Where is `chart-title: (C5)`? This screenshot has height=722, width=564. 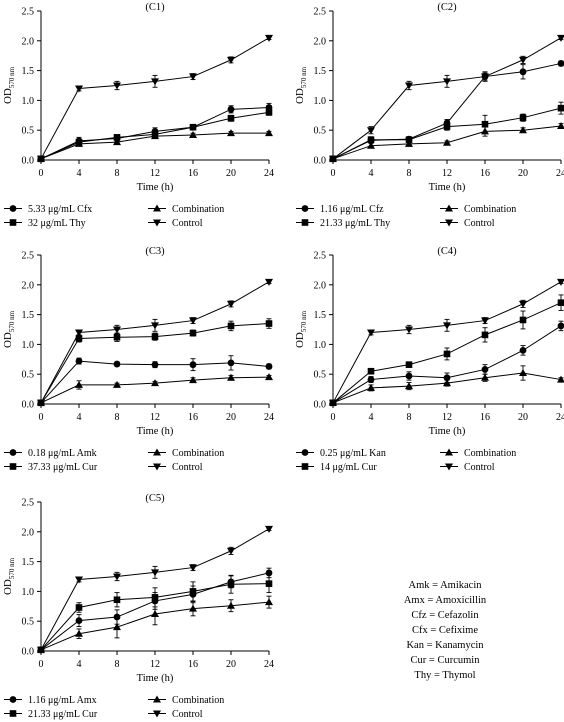
chart-title: (C5) is located at coordinates (155, 498).